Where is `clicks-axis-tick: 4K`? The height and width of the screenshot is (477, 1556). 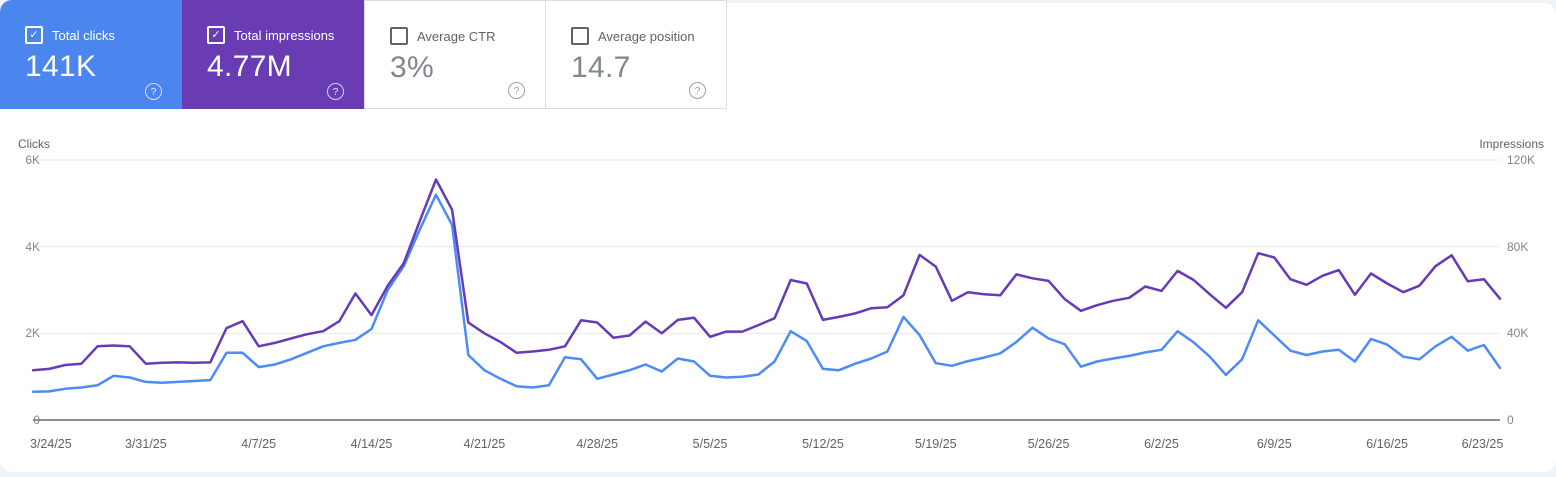 clicks-axis-tick: 4K is located at coordinates (32, 246).